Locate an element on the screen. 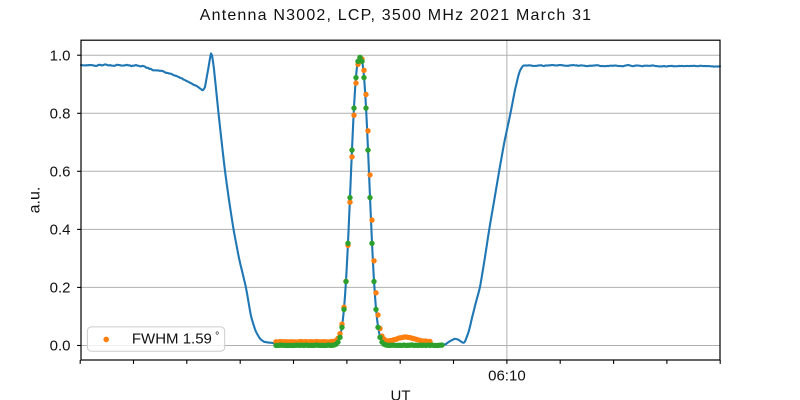  svg-text: 0.2 is located at coordinates (60, 288).